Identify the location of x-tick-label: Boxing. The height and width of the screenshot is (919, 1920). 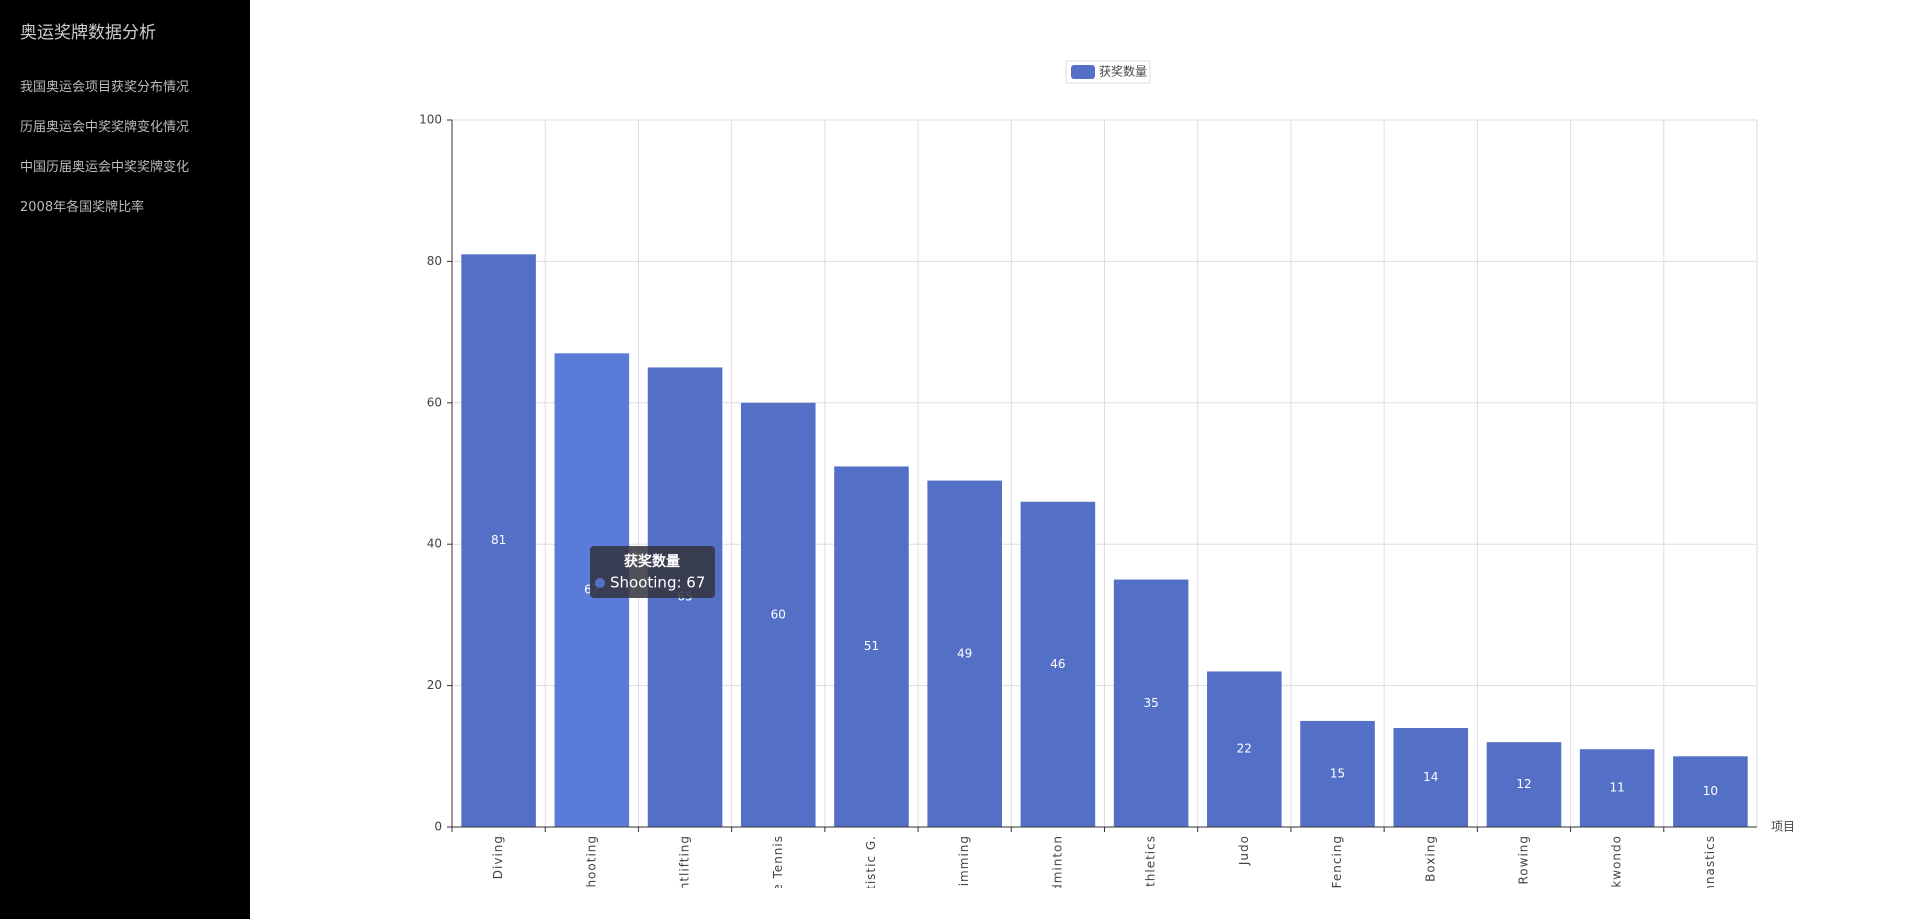
(1430, 858).